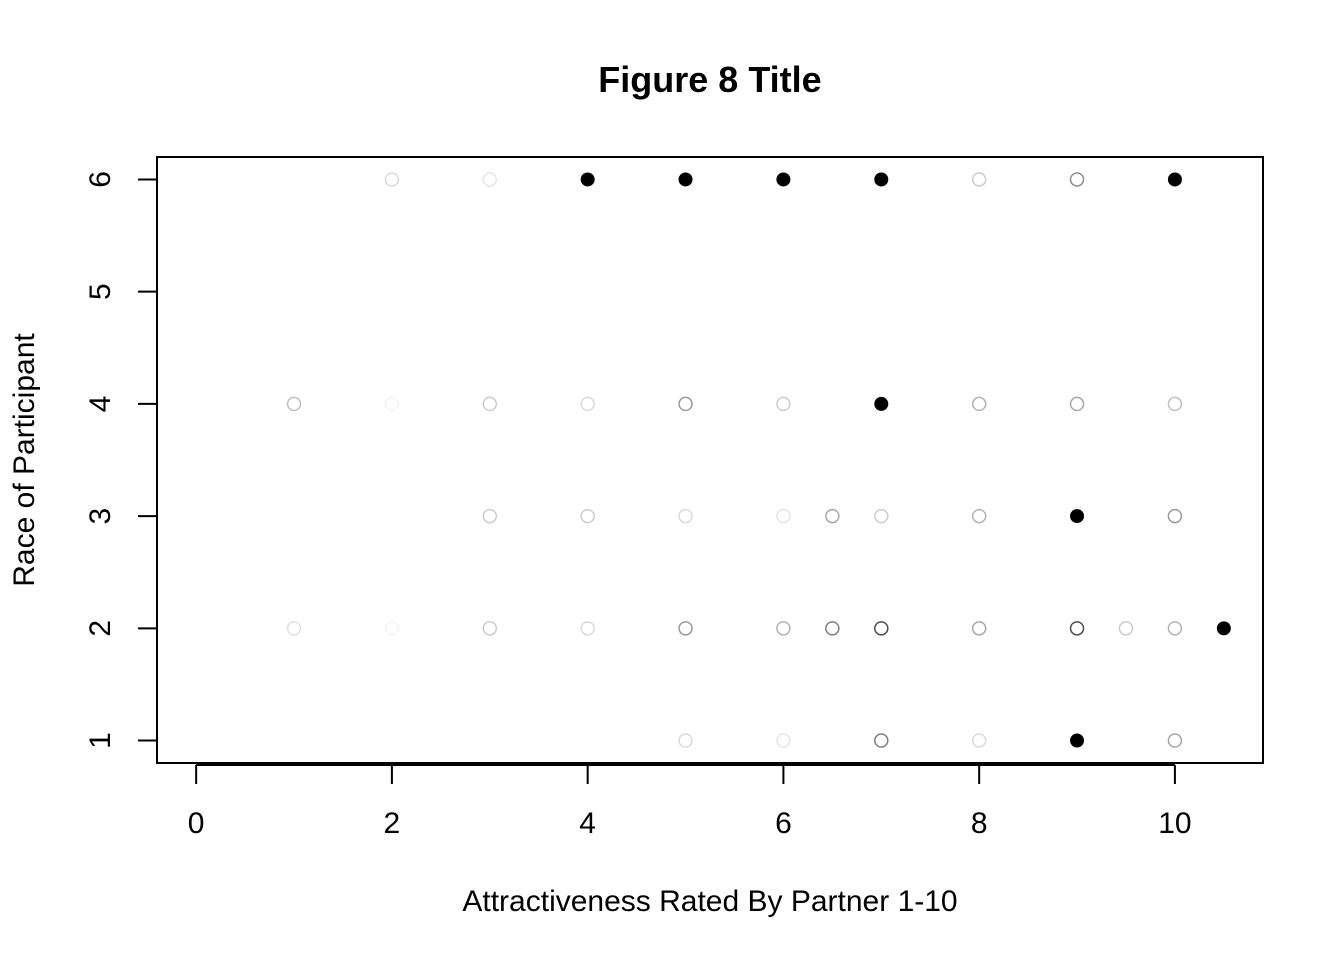  I want to click on x-tick-label: 4, so click(587, 823).